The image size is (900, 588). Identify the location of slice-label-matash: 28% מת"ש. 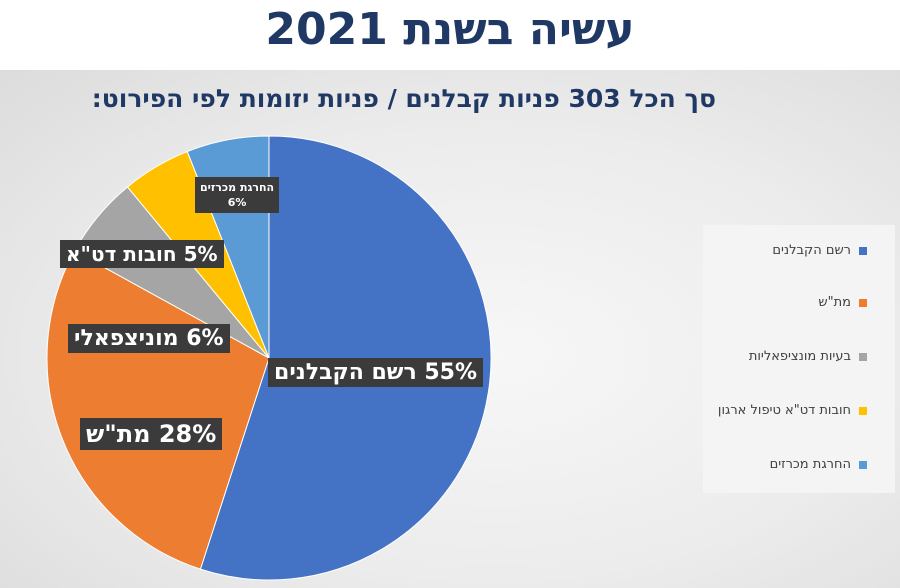
(151, 434).